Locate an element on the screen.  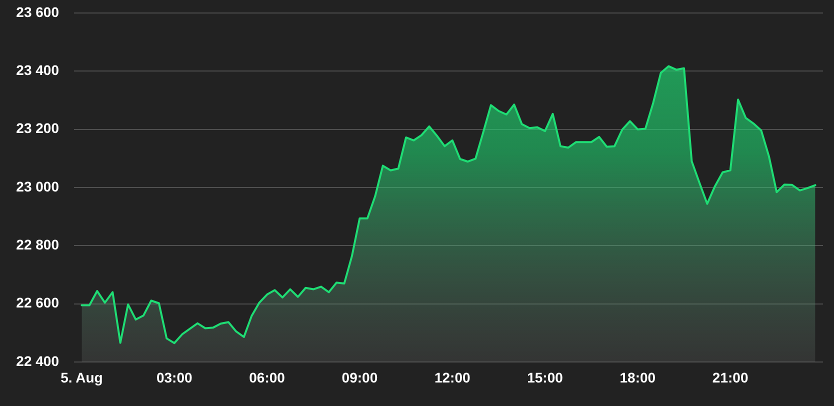
x-tick-label: 18:00 is located at coordinates (638, 377).